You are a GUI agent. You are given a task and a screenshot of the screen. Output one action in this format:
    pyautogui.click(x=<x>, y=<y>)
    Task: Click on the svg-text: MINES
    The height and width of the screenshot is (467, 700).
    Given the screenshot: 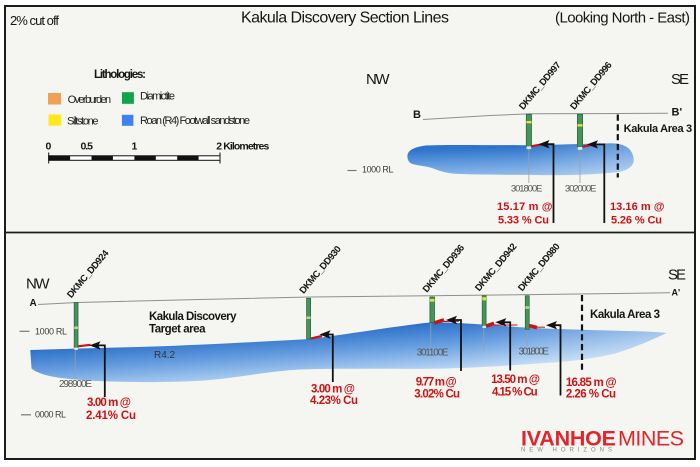 What is the action you would take?
    pyautogui.click(x=651, y=439)
    